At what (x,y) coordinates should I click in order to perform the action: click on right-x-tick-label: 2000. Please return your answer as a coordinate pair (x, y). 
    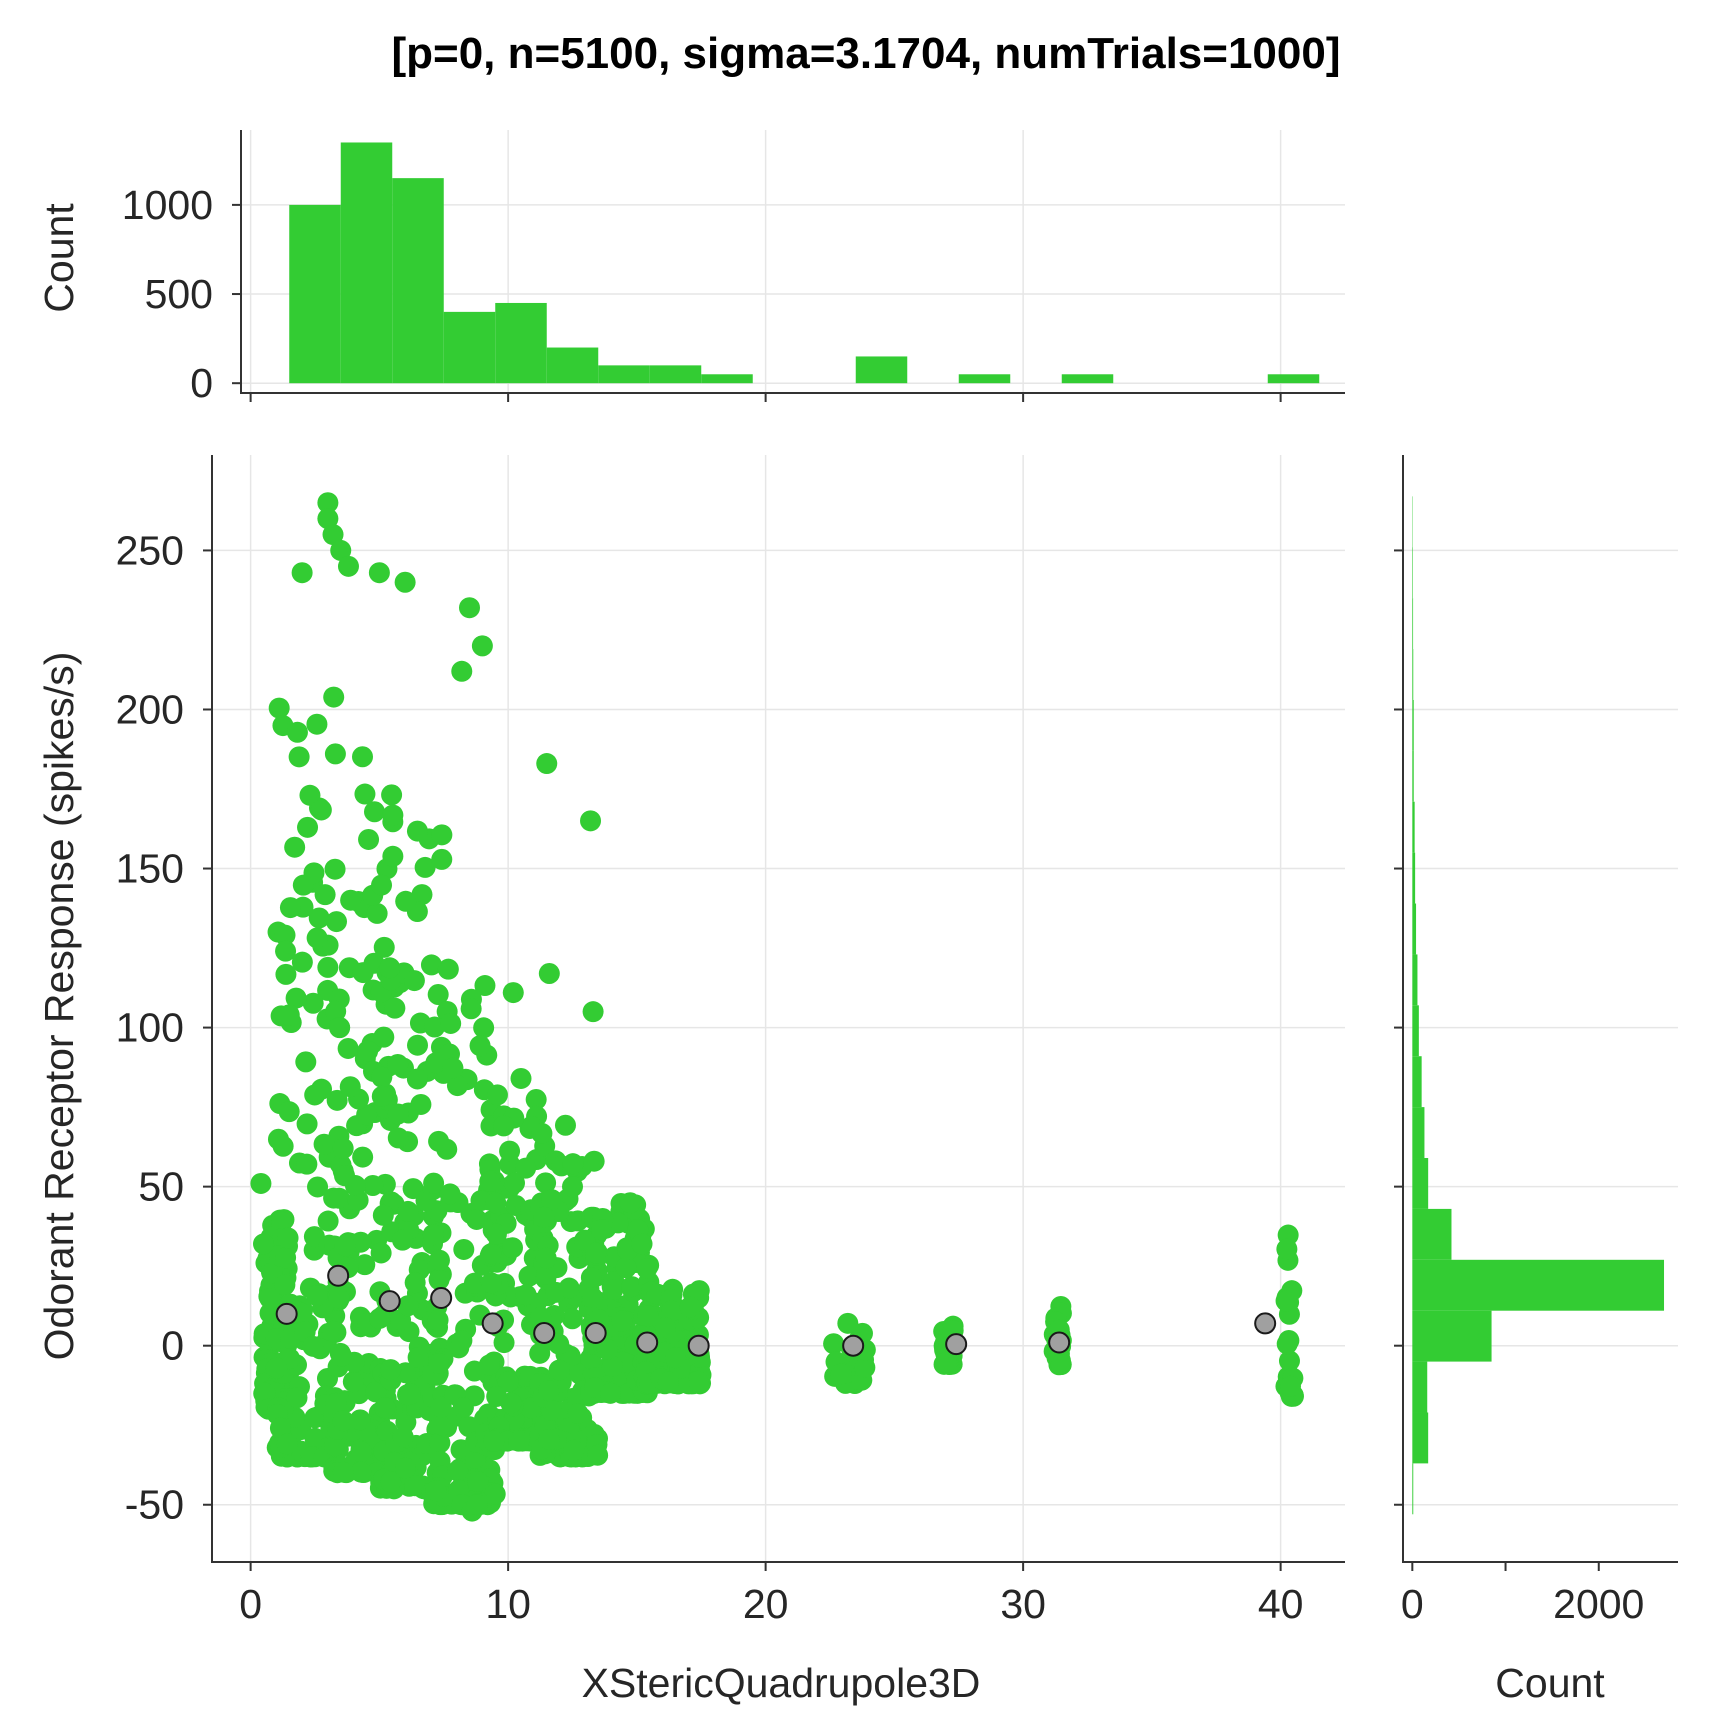
    Looking at the image, I should click on (1598, 1604).